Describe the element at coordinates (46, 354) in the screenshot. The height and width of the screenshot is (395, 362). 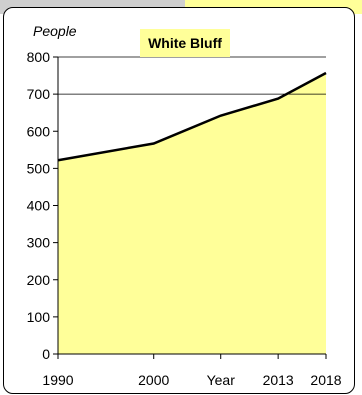
I see `y-tick-label: 0` at that location.